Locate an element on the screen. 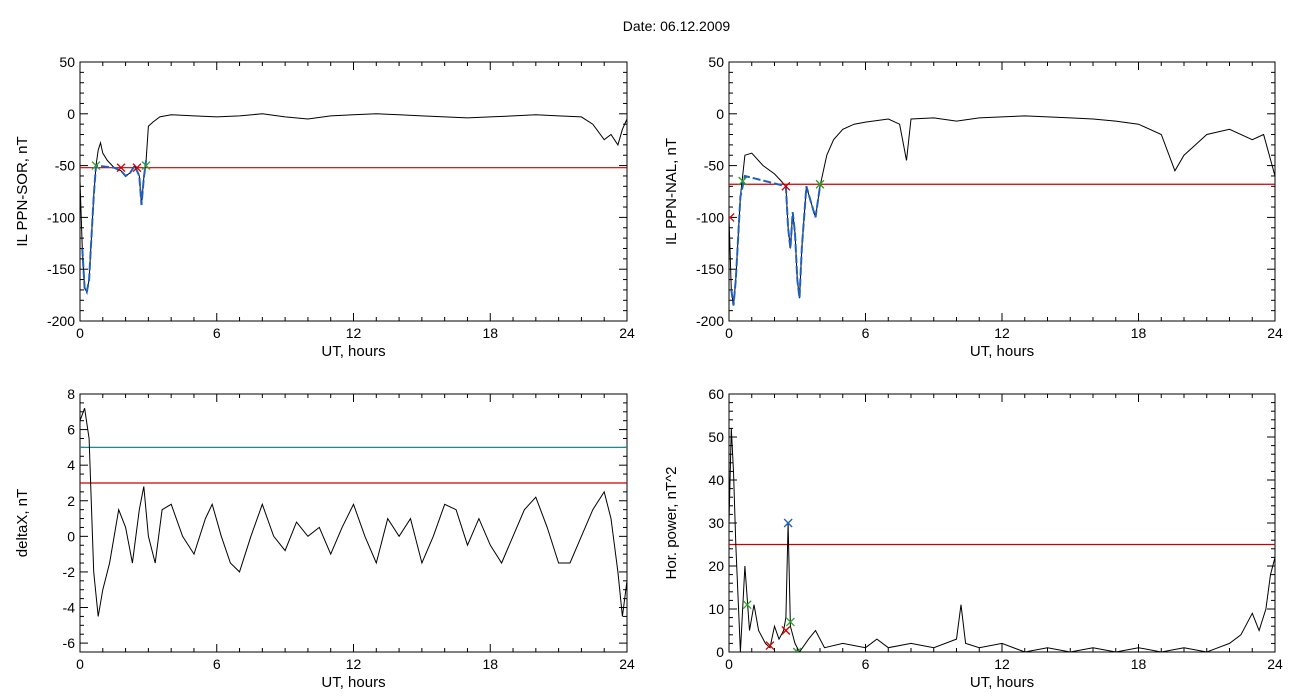  y-tick-label: 2 is located at coordinates (71, 501).